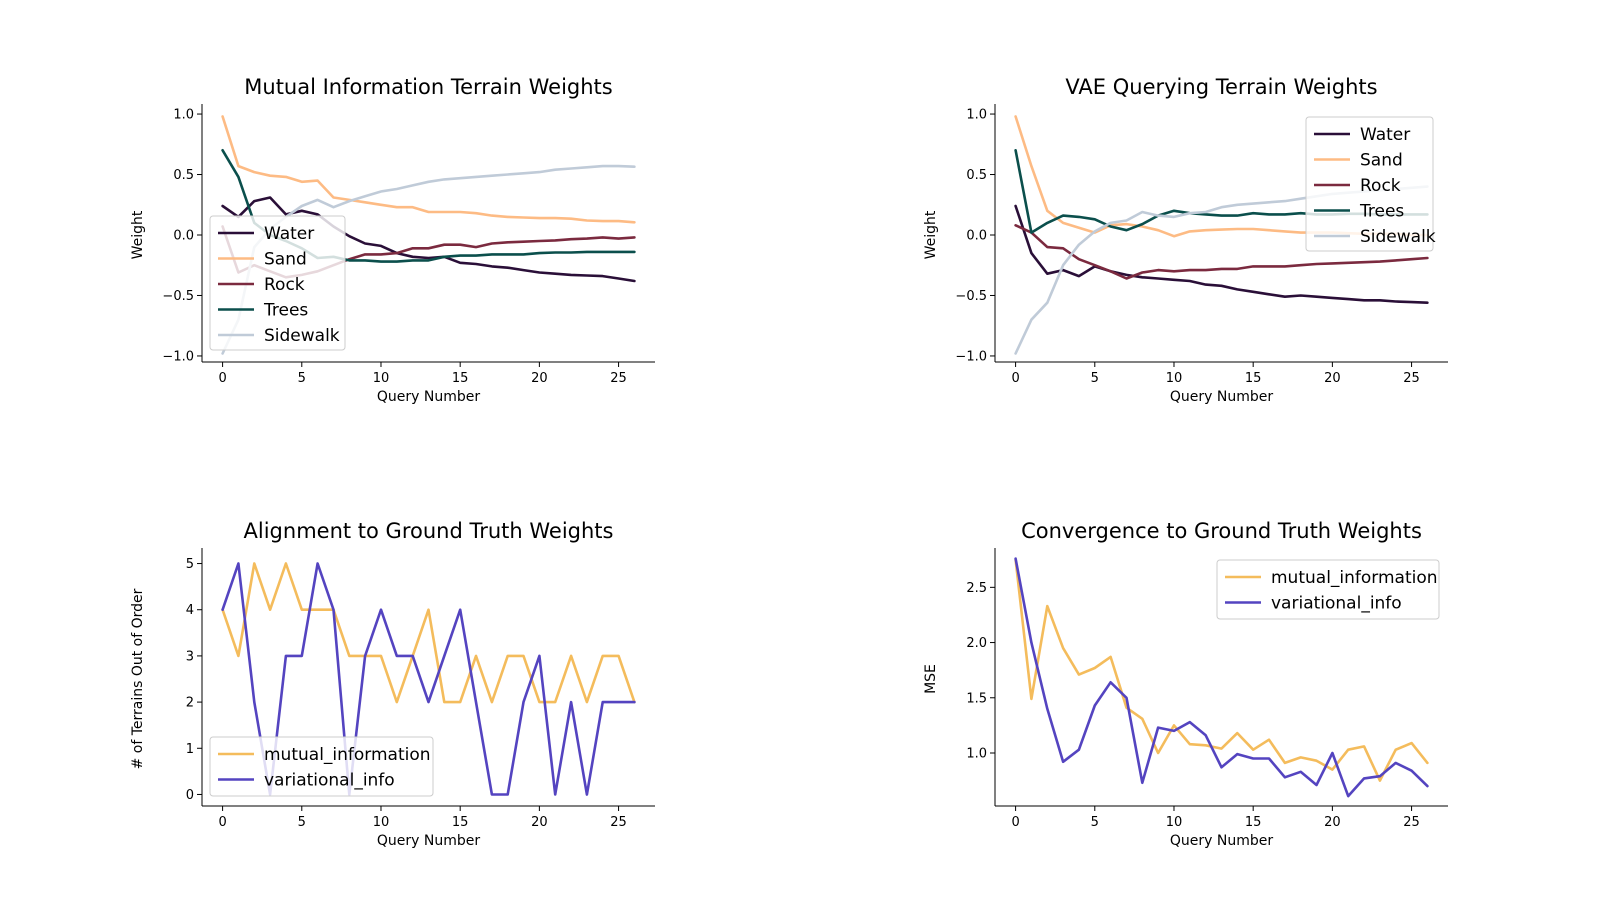 This screenshot has width=1600, height=900. I want to click on y-tick-label: 0, so click(190, 795).